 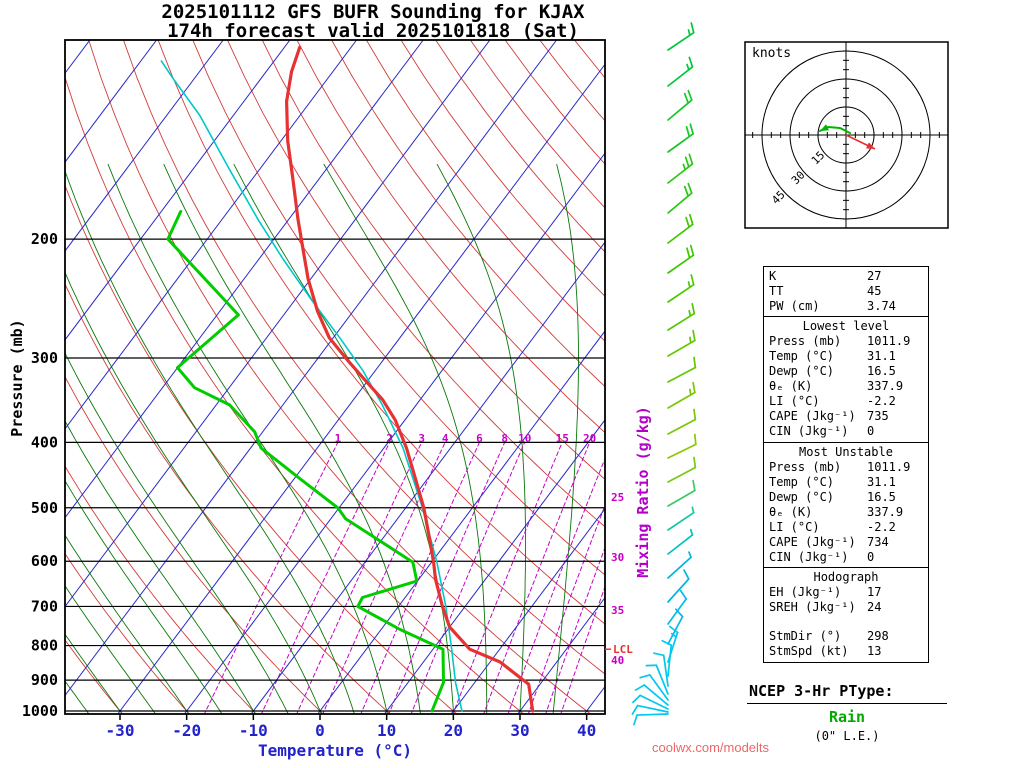 I want to click on stat-row: Temp (°C) 31.1, so click(x=846, y=482).